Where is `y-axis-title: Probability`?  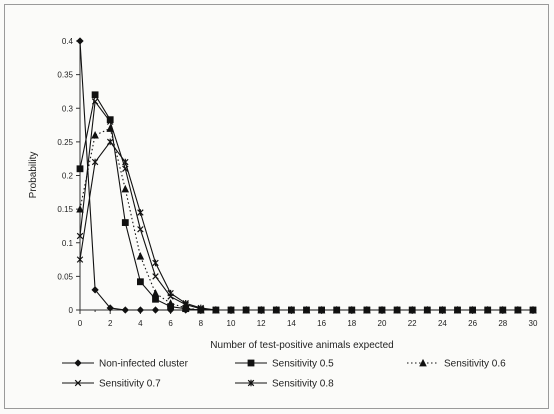
y-axis-title: Probability is located at coordinates (33, 175).